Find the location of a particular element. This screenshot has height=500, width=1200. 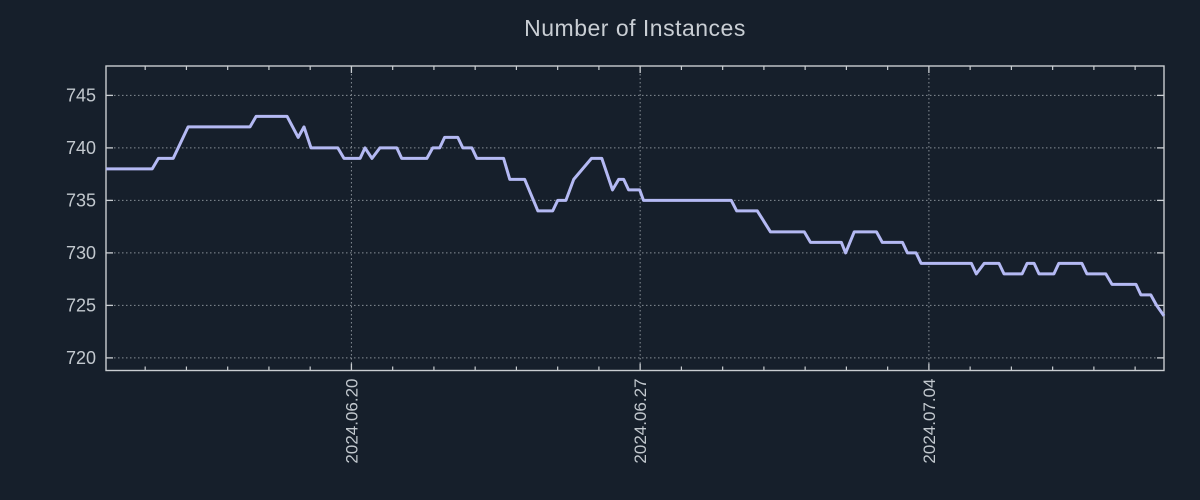

y-tick-label: 725 is located at coordinates (81, 305).